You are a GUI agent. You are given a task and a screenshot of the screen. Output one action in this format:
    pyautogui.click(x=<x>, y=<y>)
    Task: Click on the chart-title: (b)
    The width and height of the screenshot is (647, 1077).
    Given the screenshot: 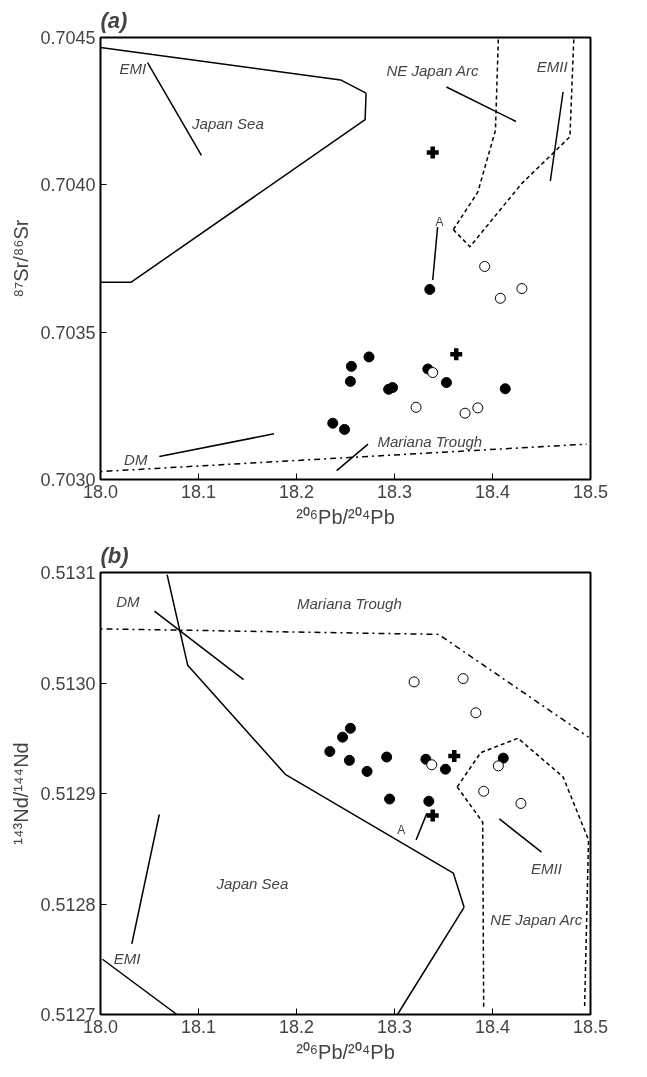 What is the action you would take?
    pyautogui.click(x=114, y=555)
    